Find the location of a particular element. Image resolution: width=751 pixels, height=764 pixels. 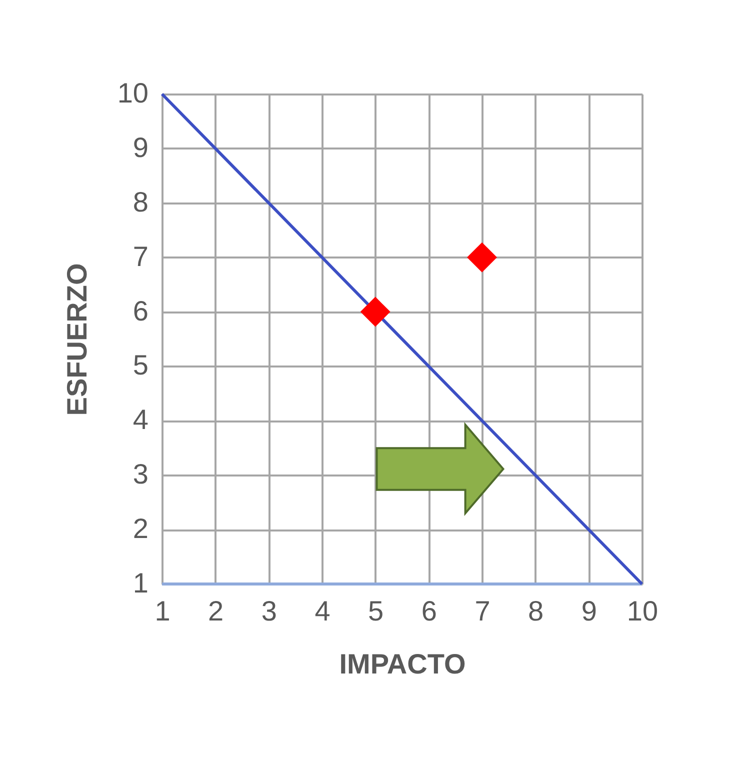

y-tick-label: 6 is located at coordinates (140, 310).